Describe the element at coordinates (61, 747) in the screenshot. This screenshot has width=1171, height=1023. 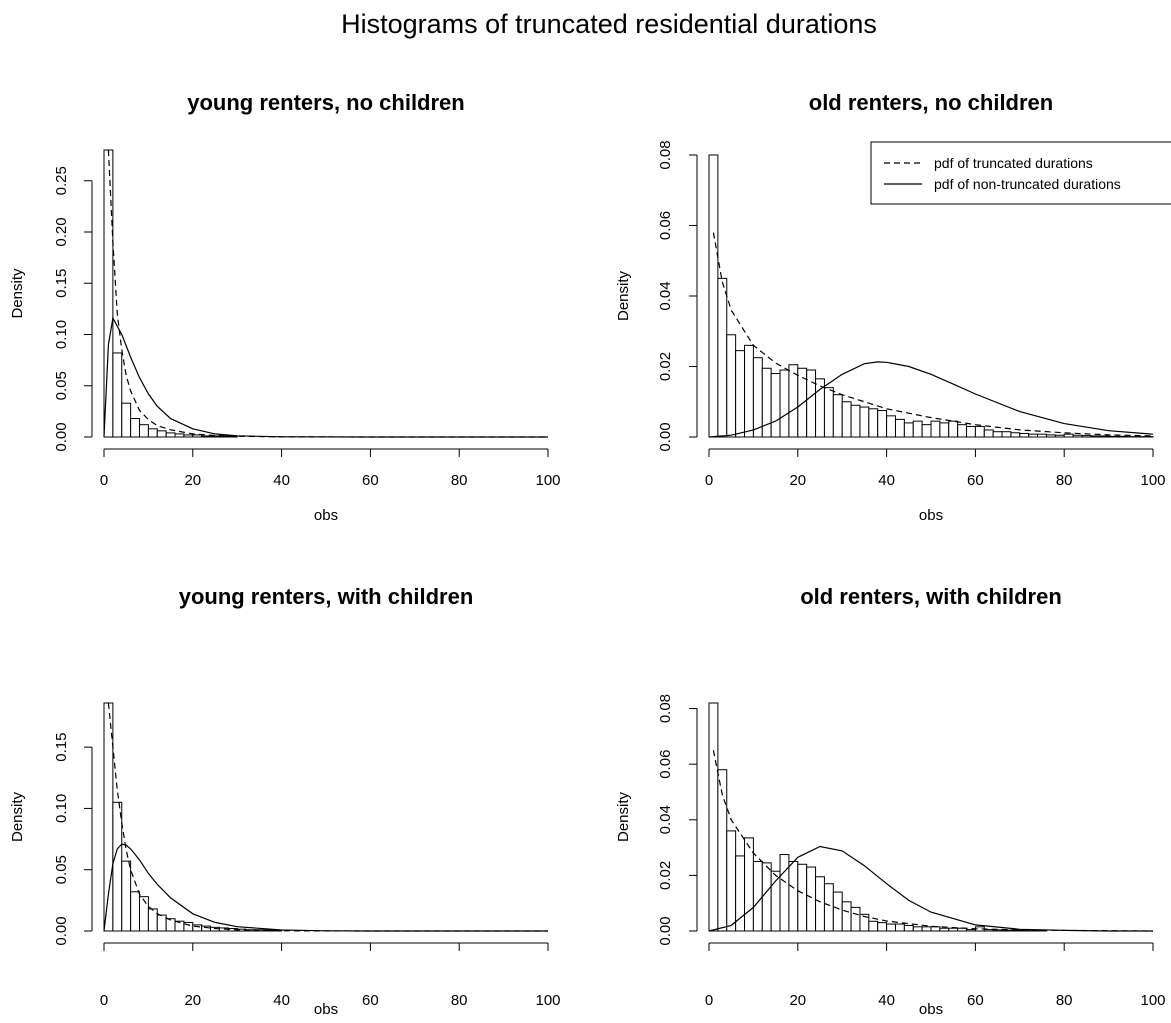
I see `y-tick-label: 0.15` at that location.